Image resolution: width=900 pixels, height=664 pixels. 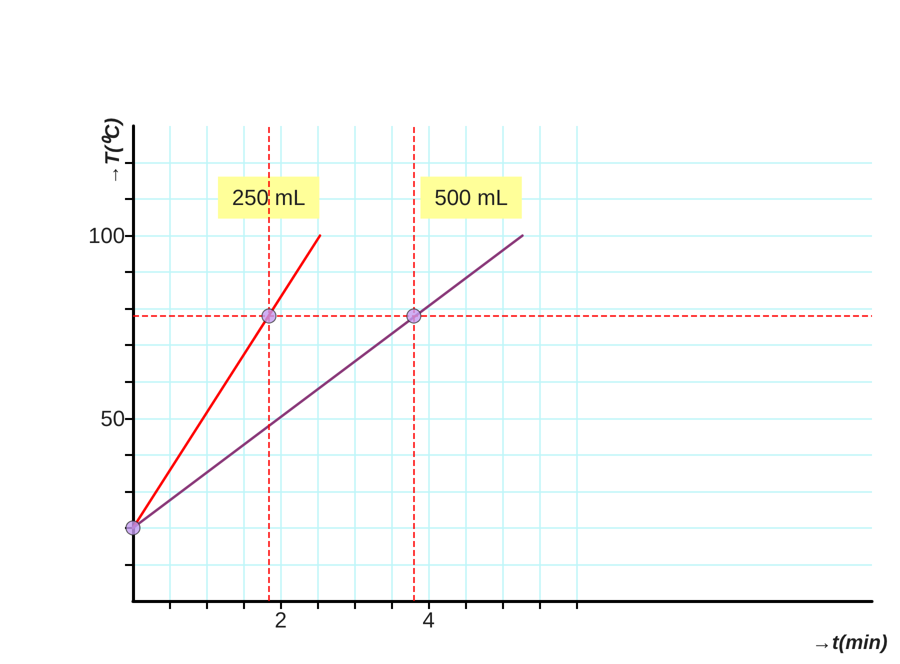 What do you see at coordinates (112, 151) in the screenshot?
I see `y-axis-title: →T(⁰C)` at bounding box center [112, 151].